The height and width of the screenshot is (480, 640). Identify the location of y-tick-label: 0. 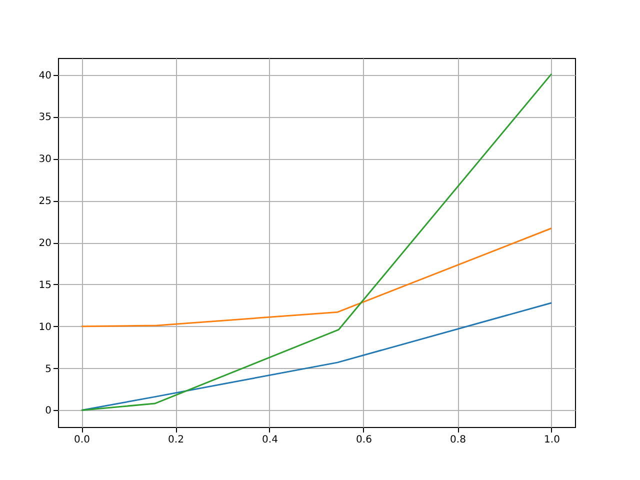
(48, 411).